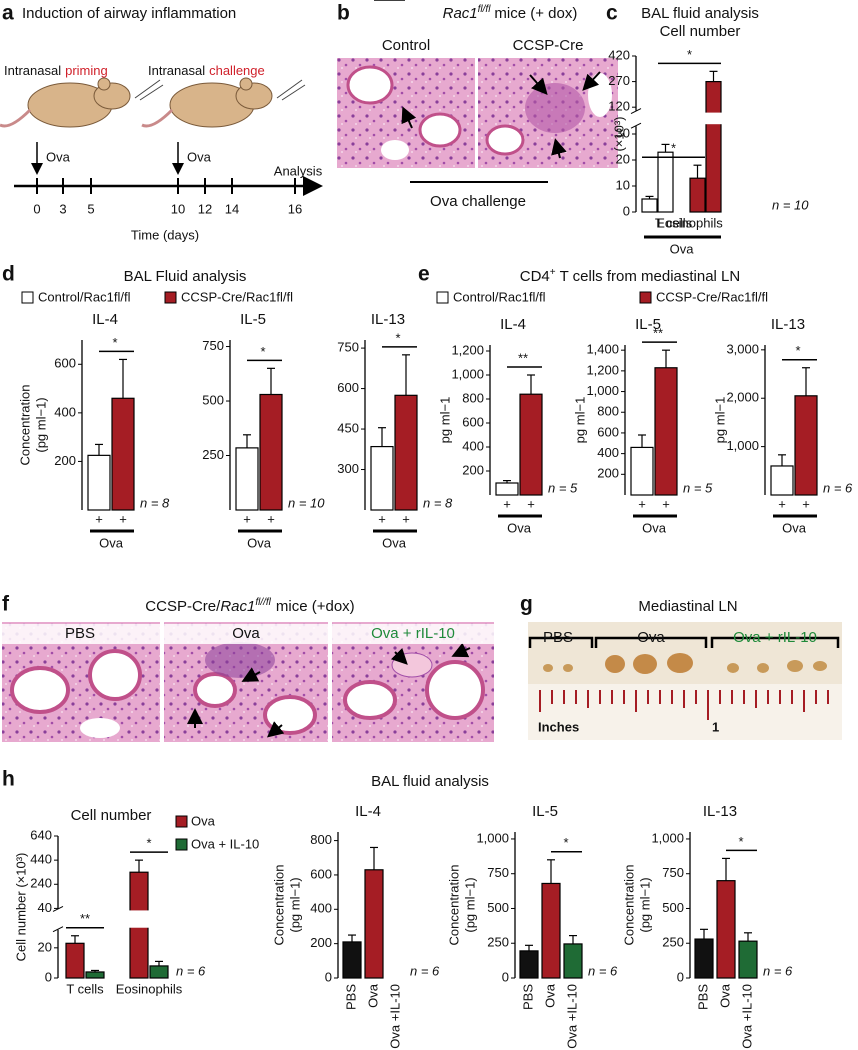 The image size is (858, 1050). What do you see at coordinates (742, 397) in the screenshot?
I see `y-tick-label: 2,000` at bounding box center [742, 397].